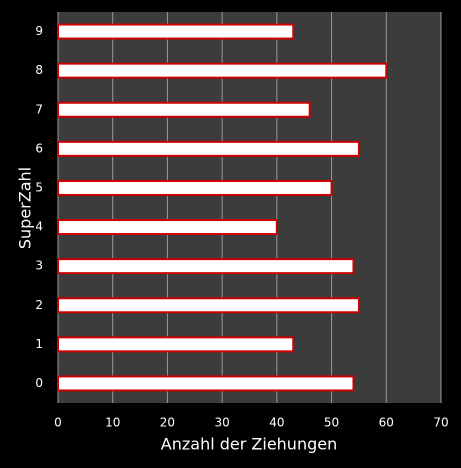 Image resolution: width=461 pixels, height=468 pixels. I want to click on x-tick-label: 70, so click(440, 423).